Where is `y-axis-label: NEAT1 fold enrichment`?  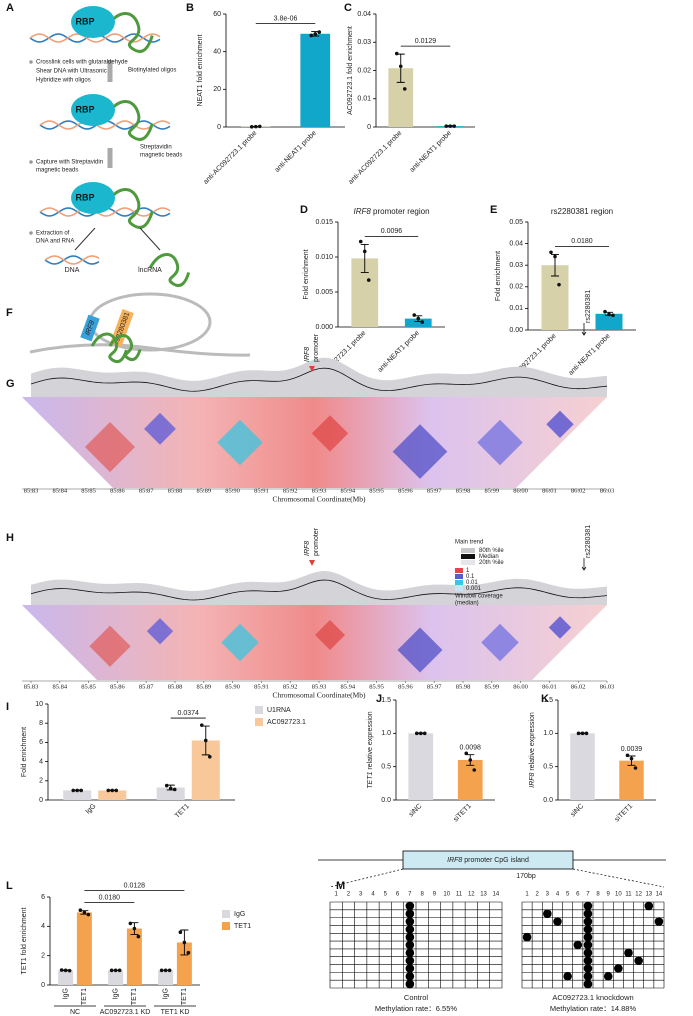 y-axis-label: NEAT1 fold enrichment is located at coordinates (200, 71).